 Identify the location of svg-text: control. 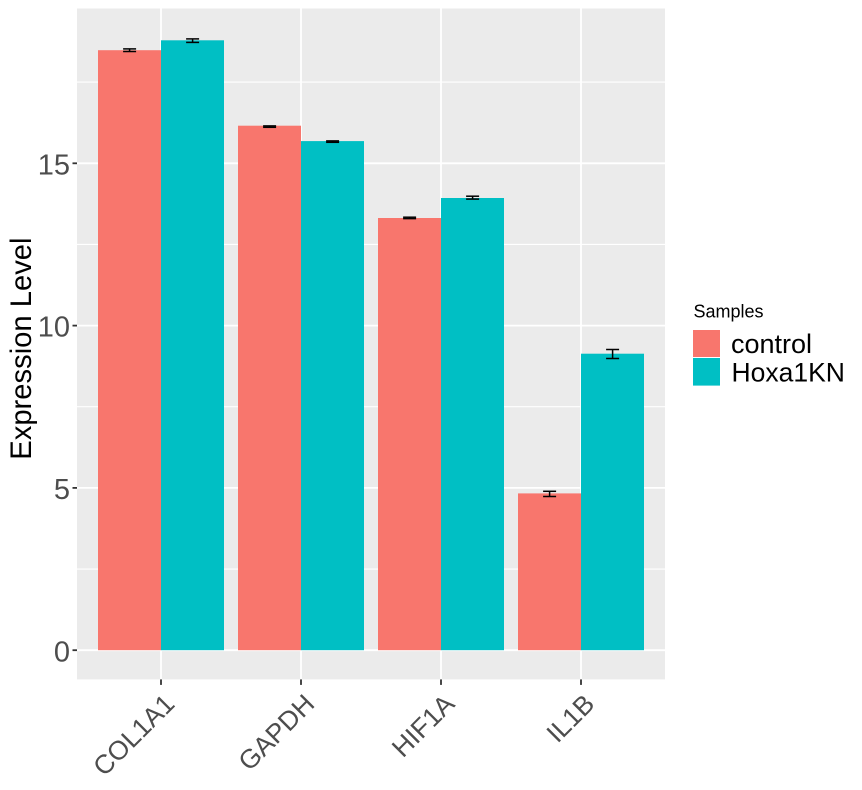
(771, 344).